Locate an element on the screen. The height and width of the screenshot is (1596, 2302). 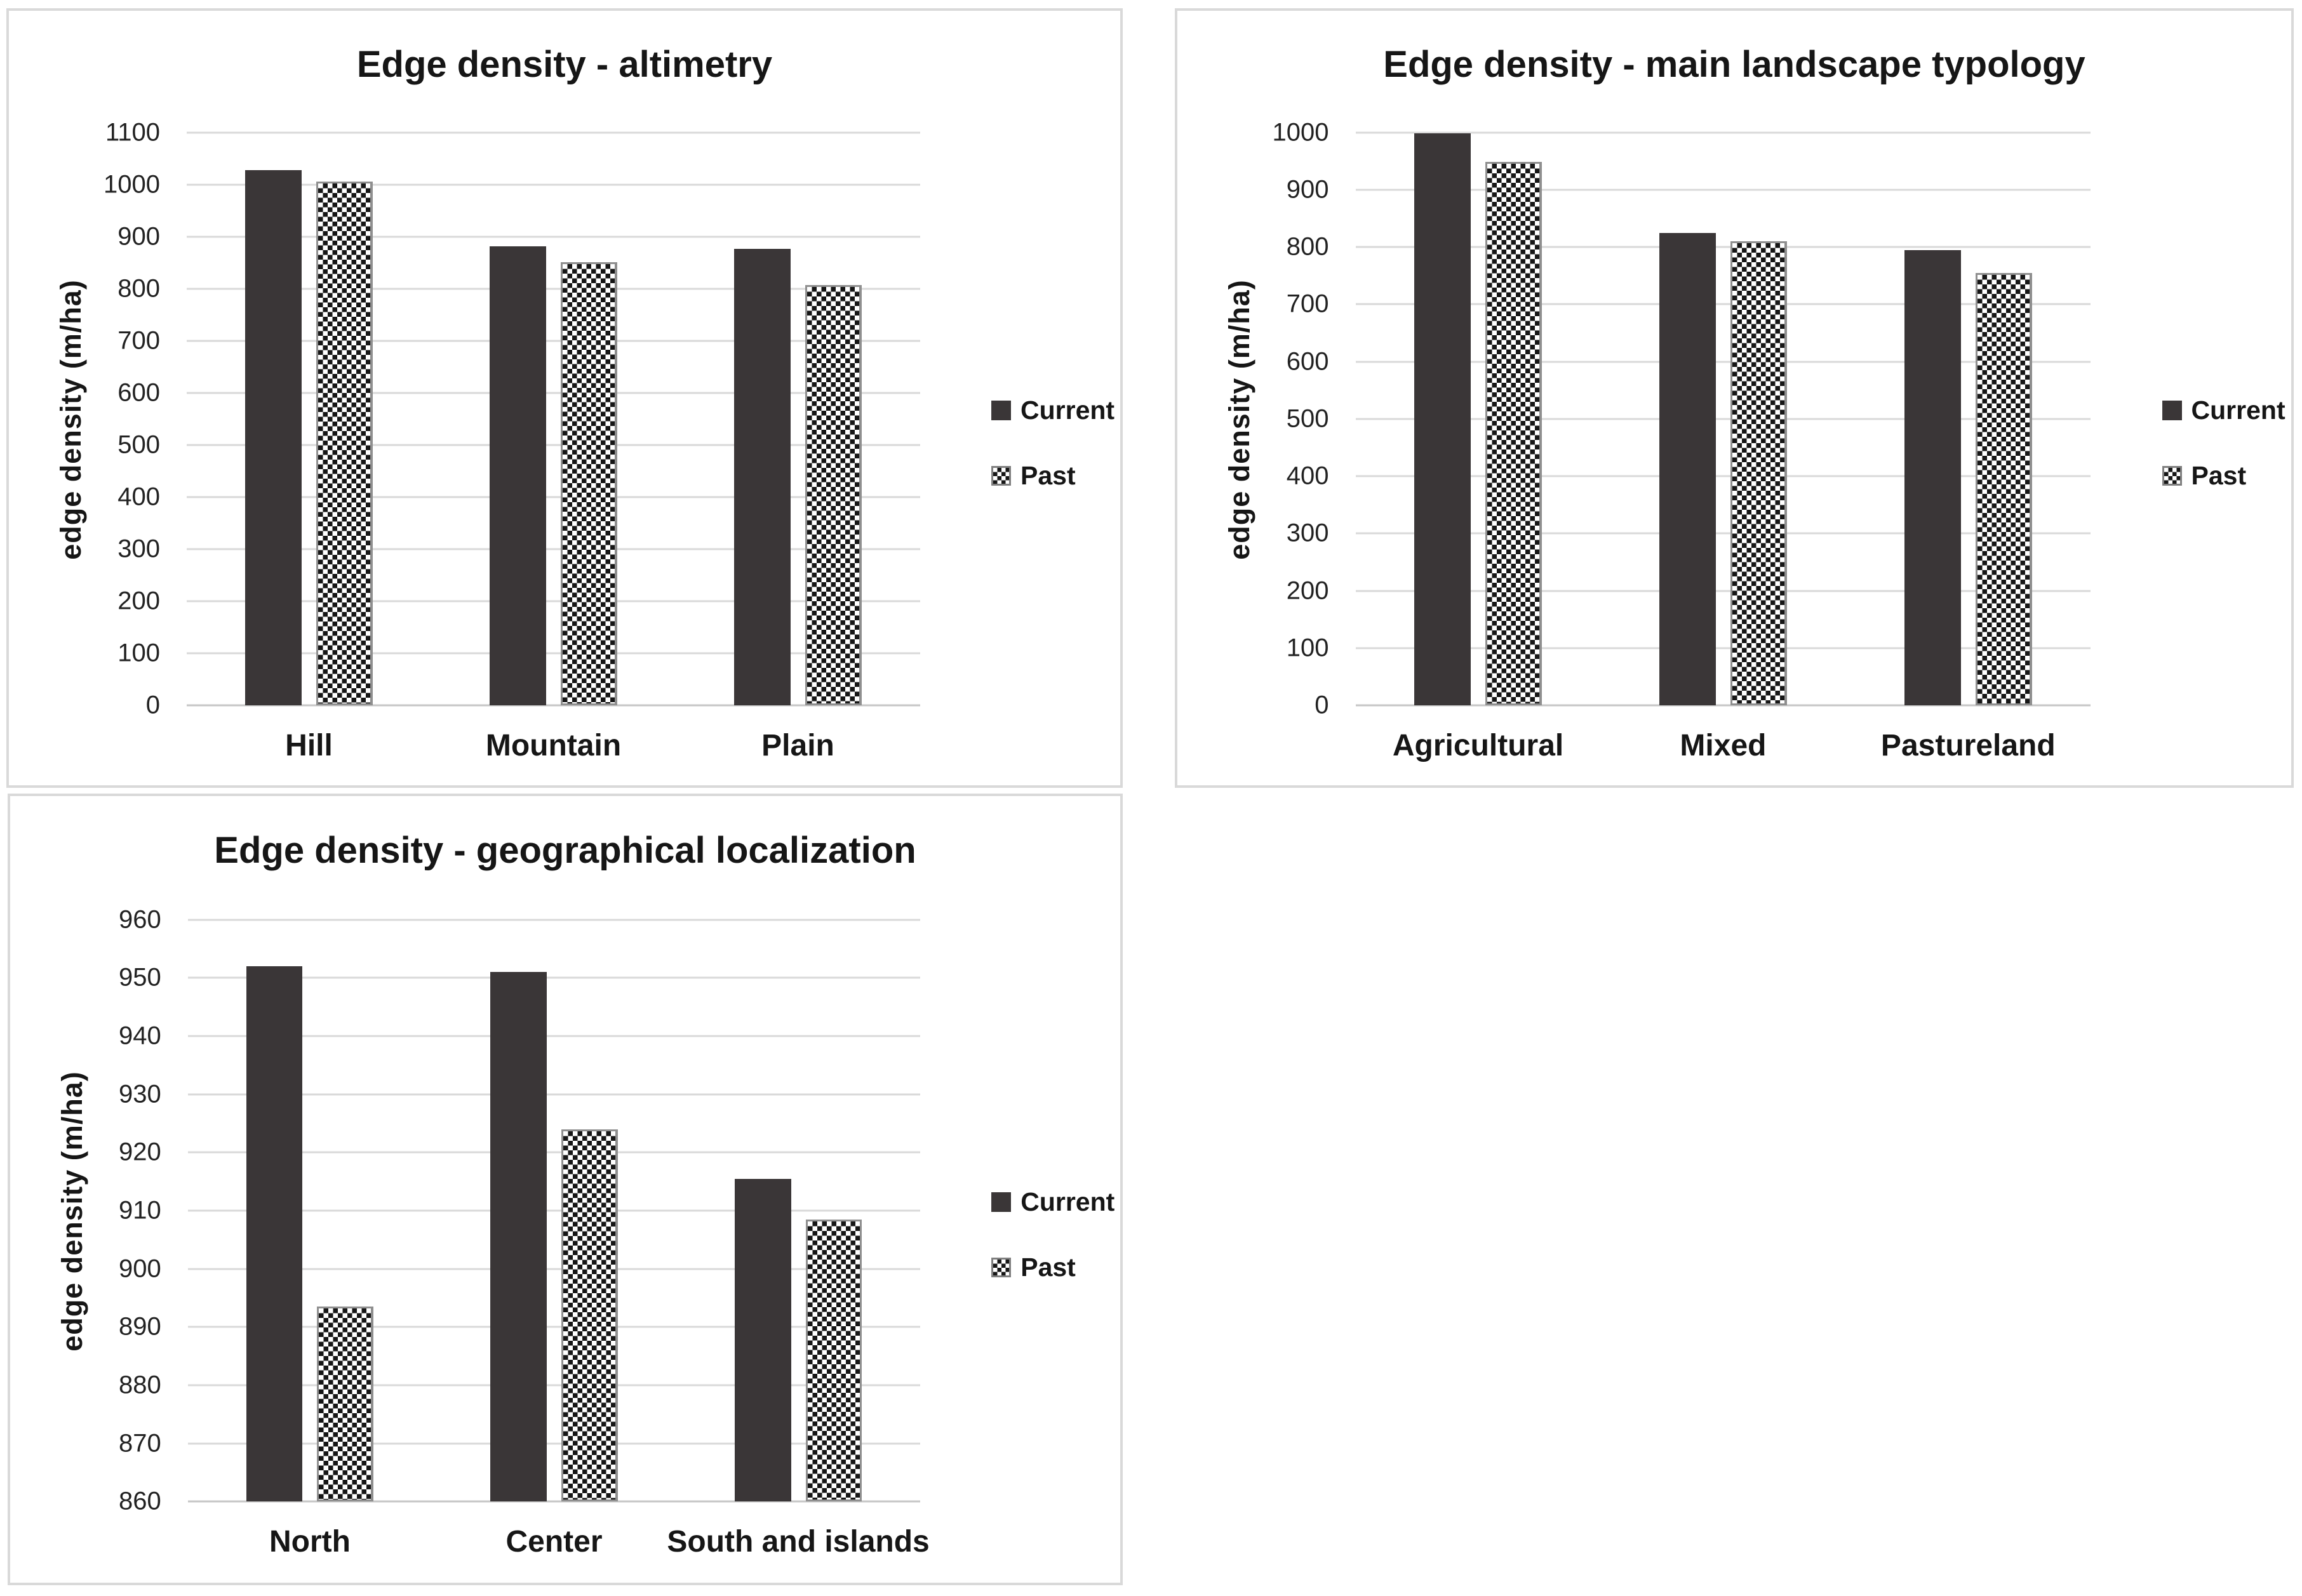
bar-past-north is located at coordinates (346, 1405).